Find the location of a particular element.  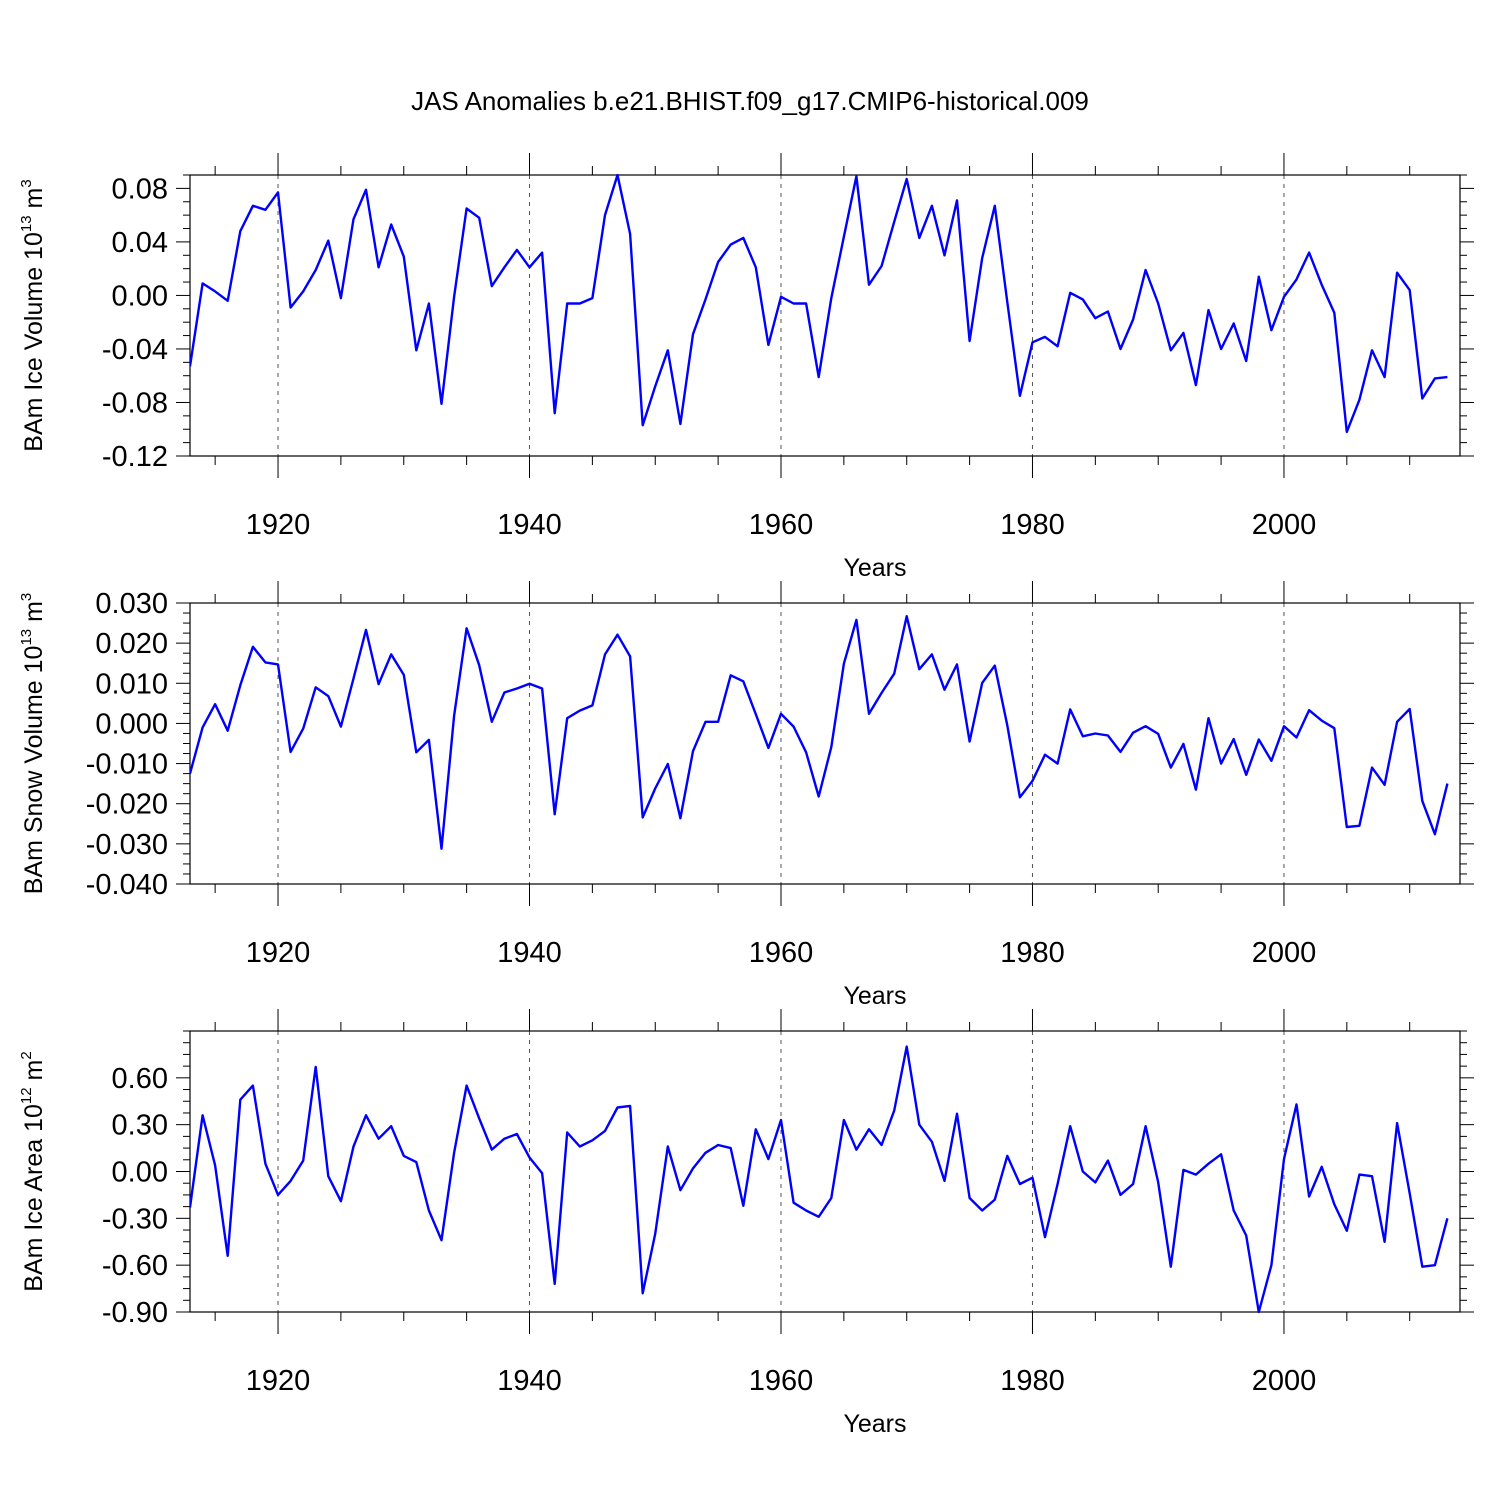

y-tick-label: -0.60 is located at coordinates (135, 1266).